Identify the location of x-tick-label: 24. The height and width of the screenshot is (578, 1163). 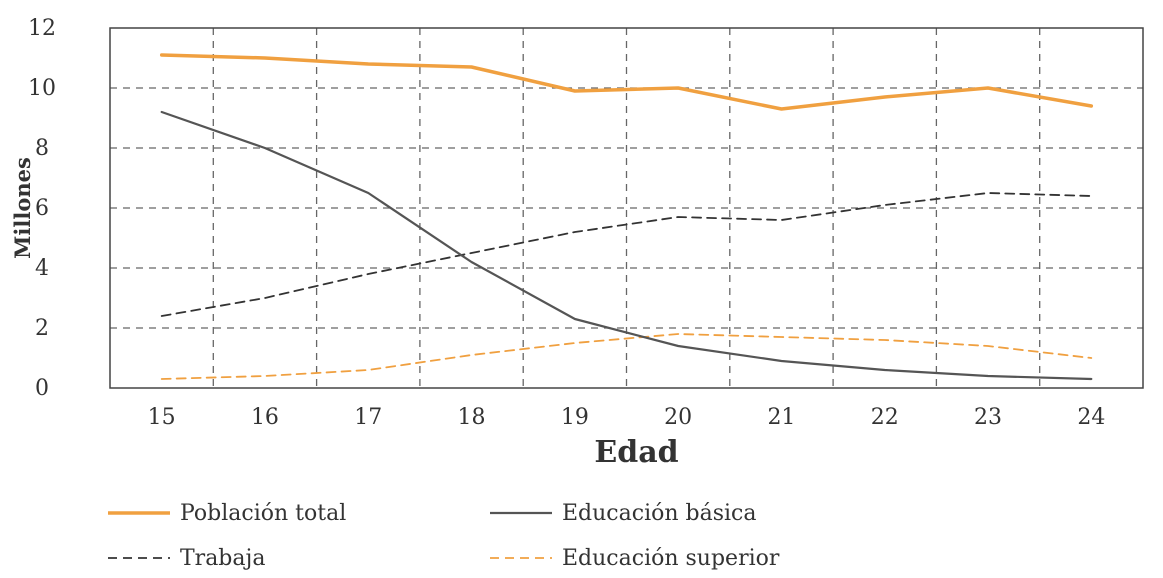
(1091, 417).